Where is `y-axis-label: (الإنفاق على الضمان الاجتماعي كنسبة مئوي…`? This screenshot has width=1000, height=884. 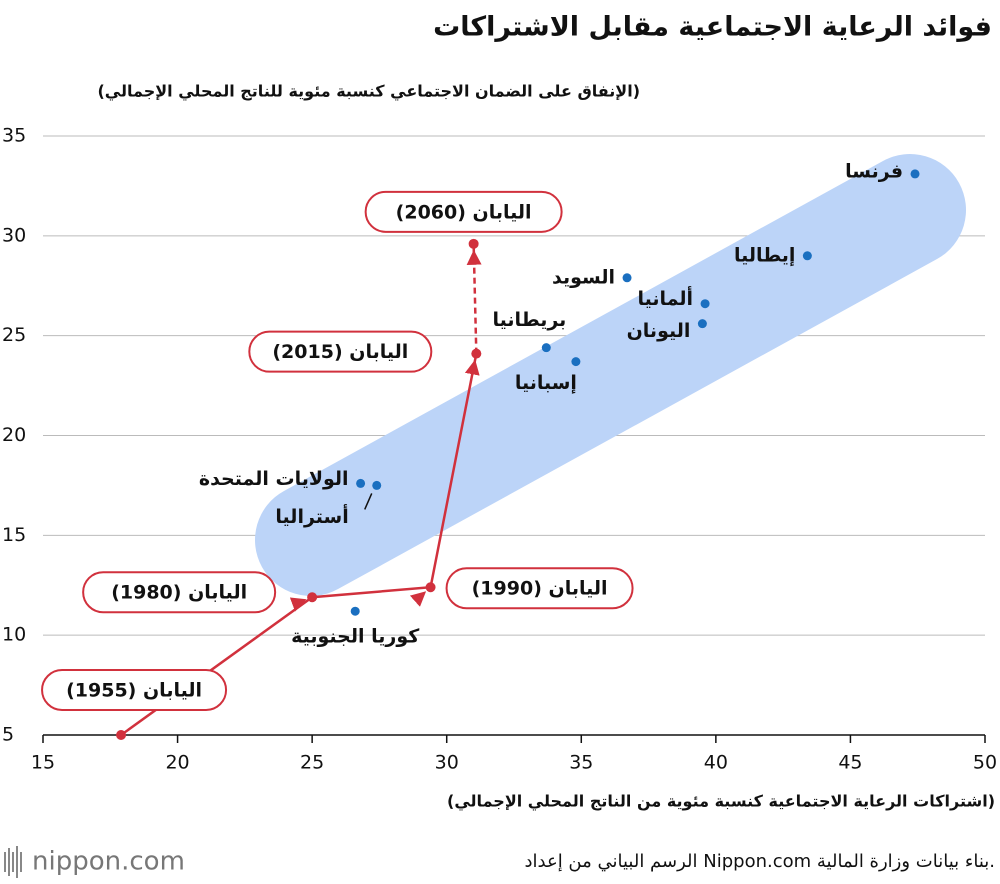 y-axis-label: (الإنفاق على الضمان الاجتماعي كنسبة مئوي… is located at coordinates (368, 92).